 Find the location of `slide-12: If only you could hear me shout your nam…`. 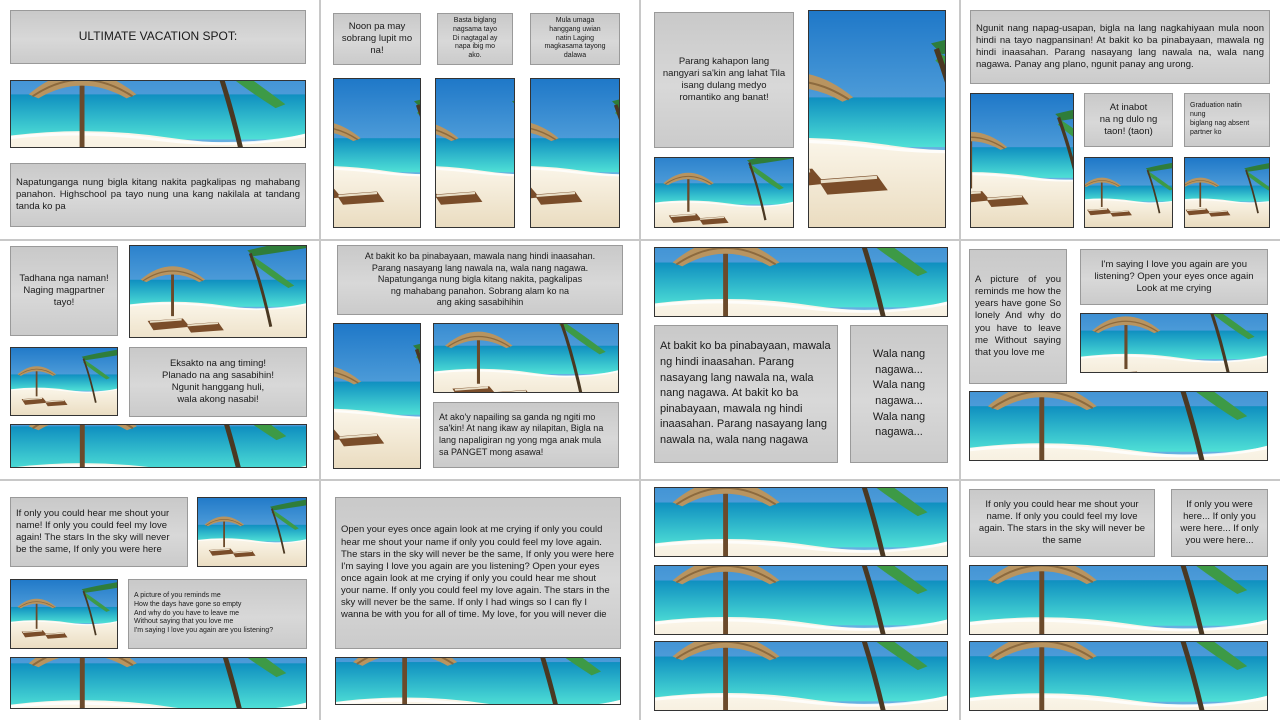

slide-12: If only you could hear me shout your nam… is located at coordinates (1120, 600).